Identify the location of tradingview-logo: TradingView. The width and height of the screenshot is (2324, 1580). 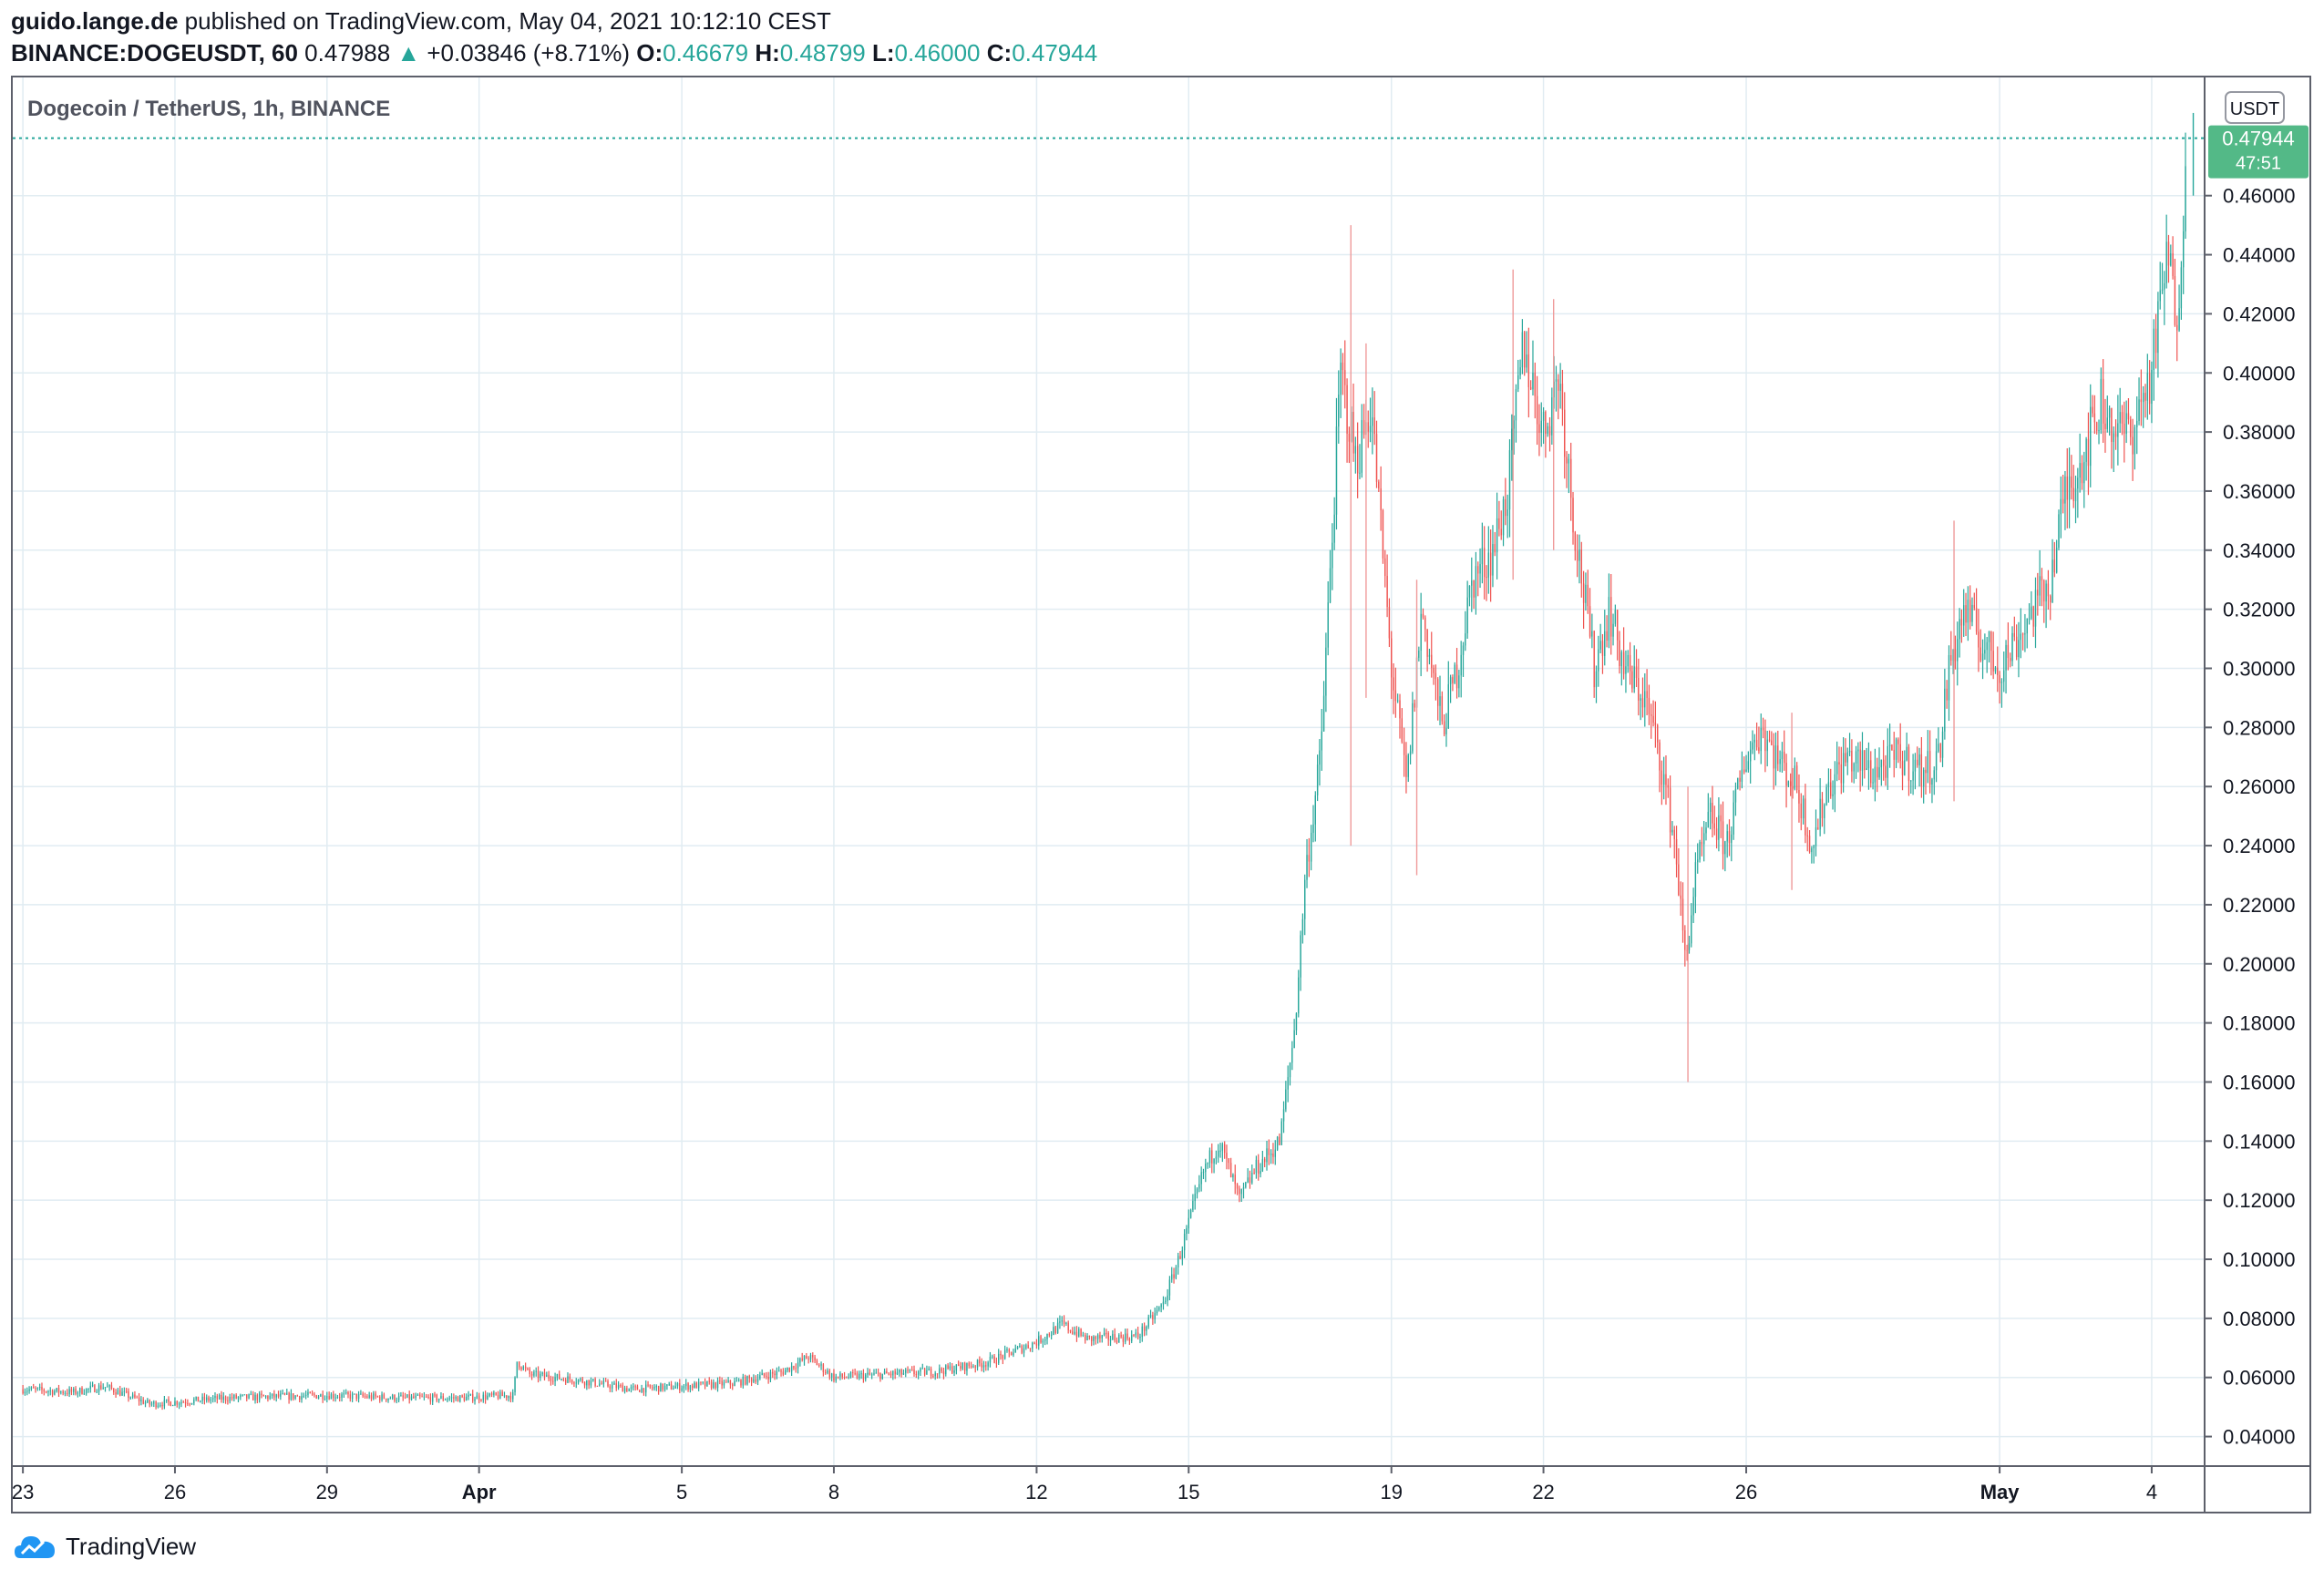
(104, 1547).